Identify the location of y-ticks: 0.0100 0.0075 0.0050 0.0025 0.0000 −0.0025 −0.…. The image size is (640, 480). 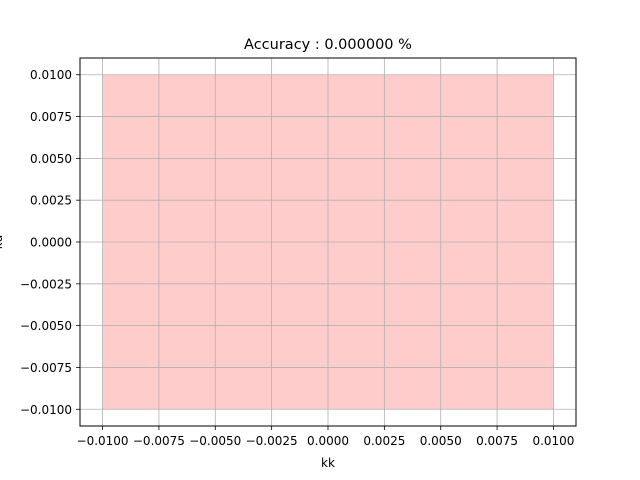
(50, 242).